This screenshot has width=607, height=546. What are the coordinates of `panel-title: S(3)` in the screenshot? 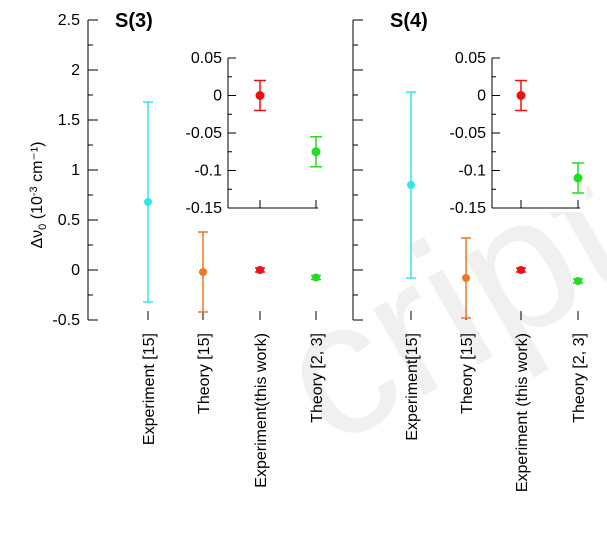 It's located at (134, 21).